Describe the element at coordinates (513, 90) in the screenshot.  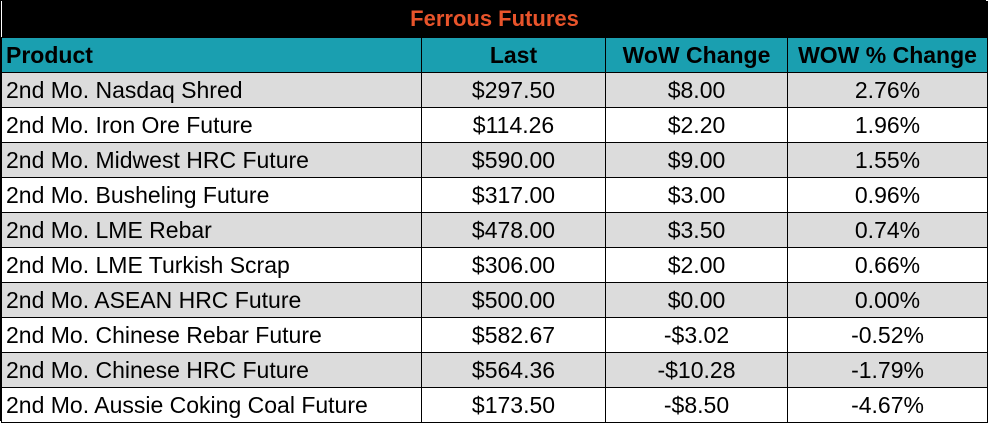
I see `cell-last: $297.50` at that location.